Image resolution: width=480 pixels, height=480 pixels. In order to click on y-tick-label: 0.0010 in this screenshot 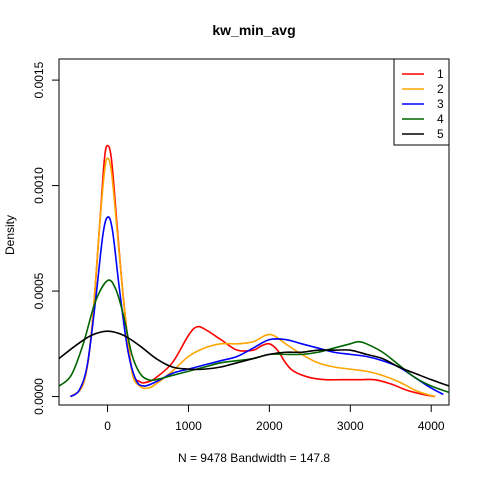, I will do `click(39, 185)`.